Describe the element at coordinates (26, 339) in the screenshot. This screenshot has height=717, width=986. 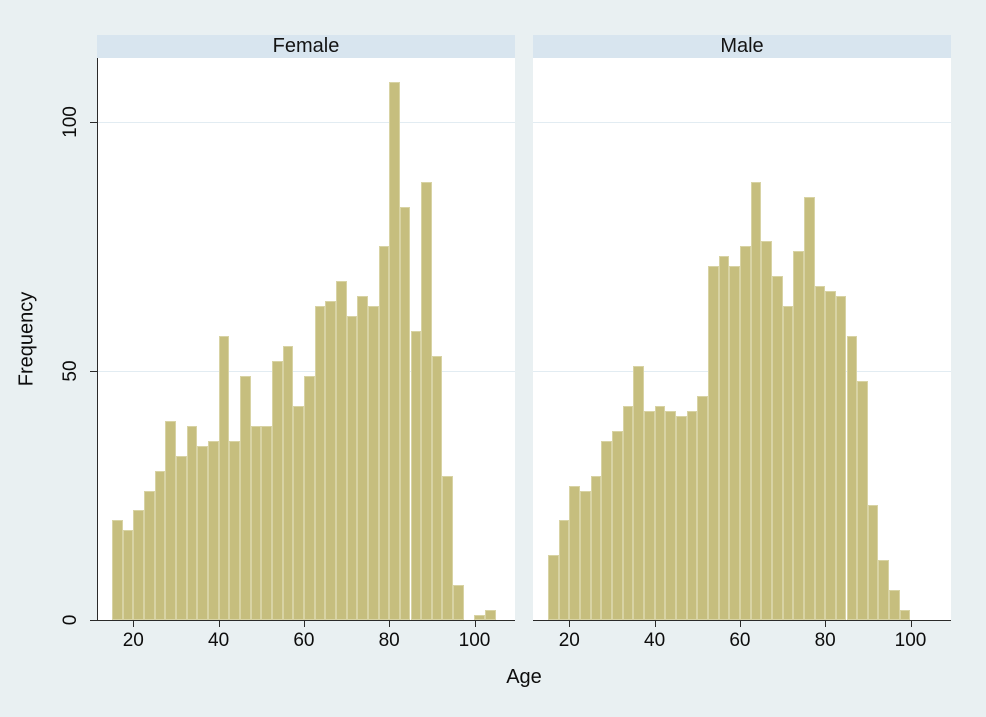
I see `y-axis-title: Frequency` at that location.